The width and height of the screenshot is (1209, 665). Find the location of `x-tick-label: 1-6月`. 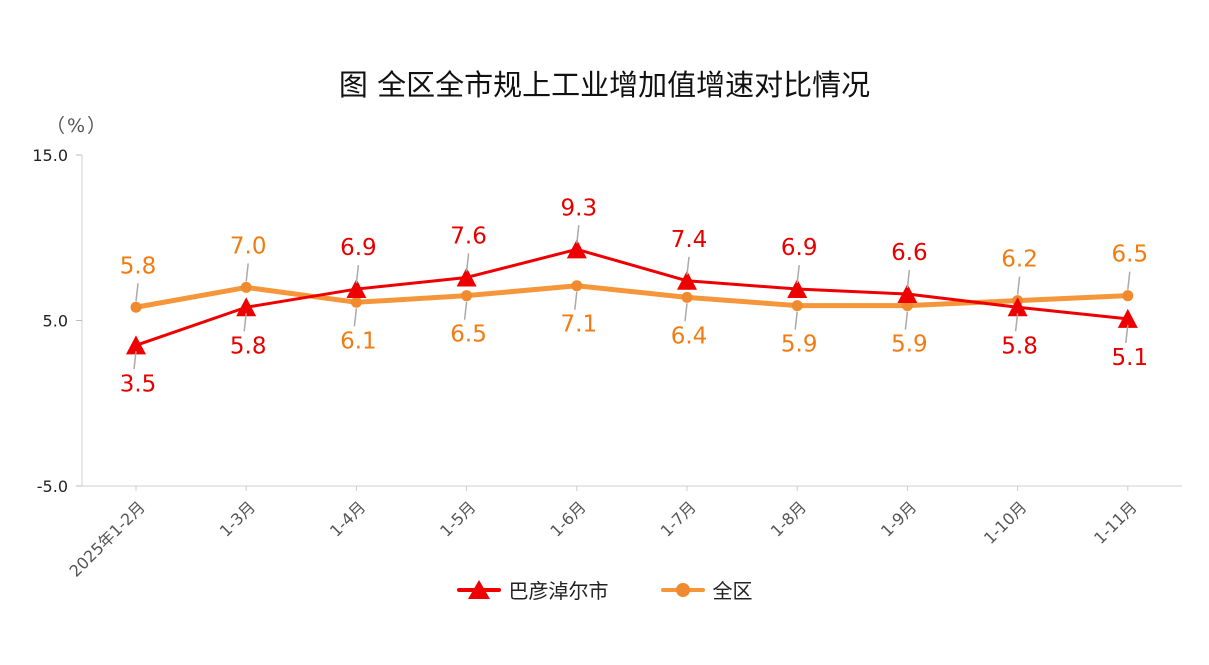

x-tick-label: 1-6月 is located at coordinates (567, 518).